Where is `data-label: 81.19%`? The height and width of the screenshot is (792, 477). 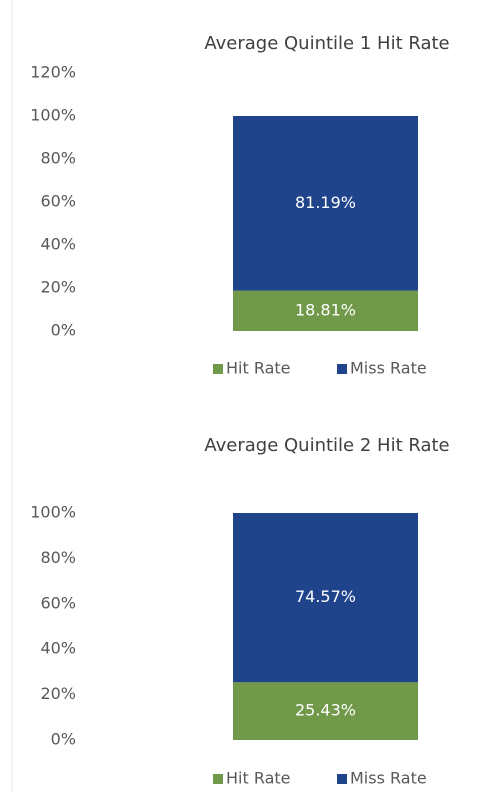 data-label: 81.19% is located at coordinates (325, 202).